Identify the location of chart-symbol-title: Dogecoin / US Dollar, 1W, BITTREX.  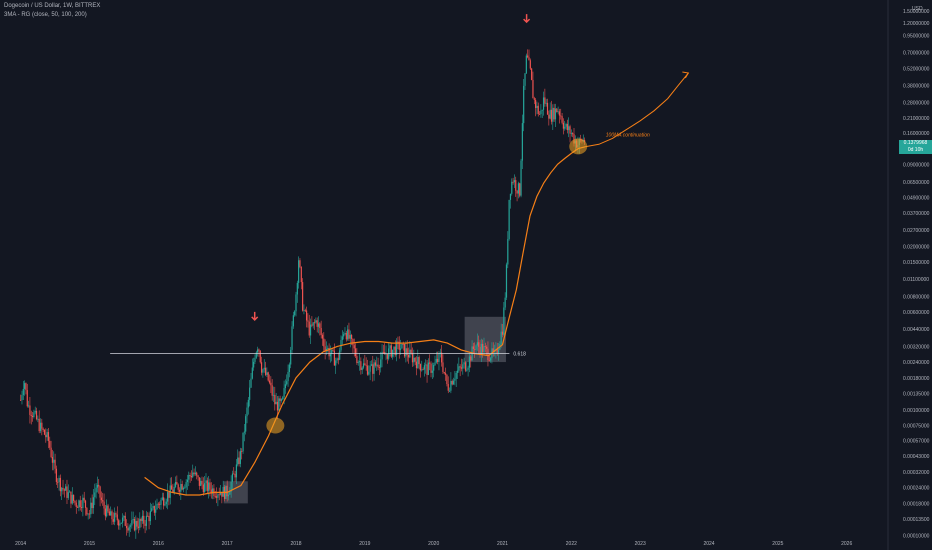
(52, 6).